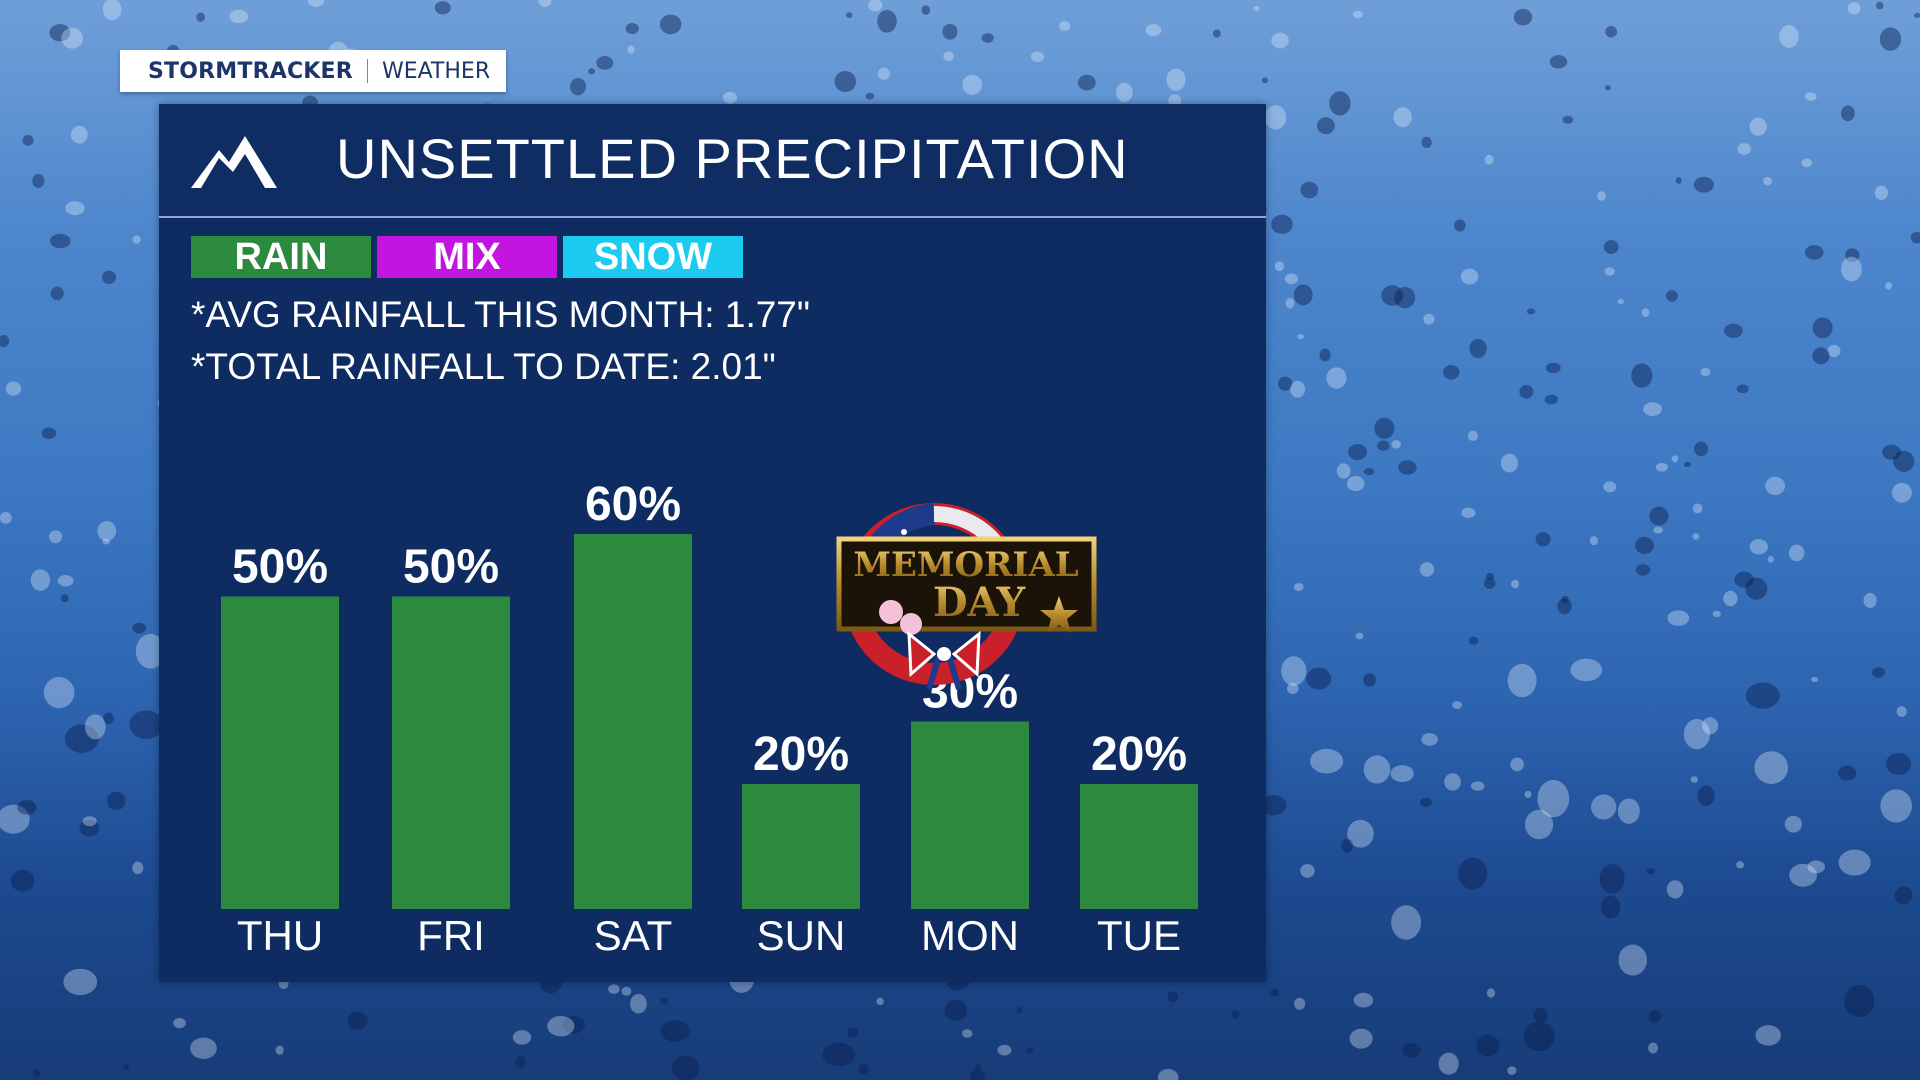  Describe the element at coordinates (965, 565) in the screenshot. I see `badge-line1: MEMORIAL` at that location.